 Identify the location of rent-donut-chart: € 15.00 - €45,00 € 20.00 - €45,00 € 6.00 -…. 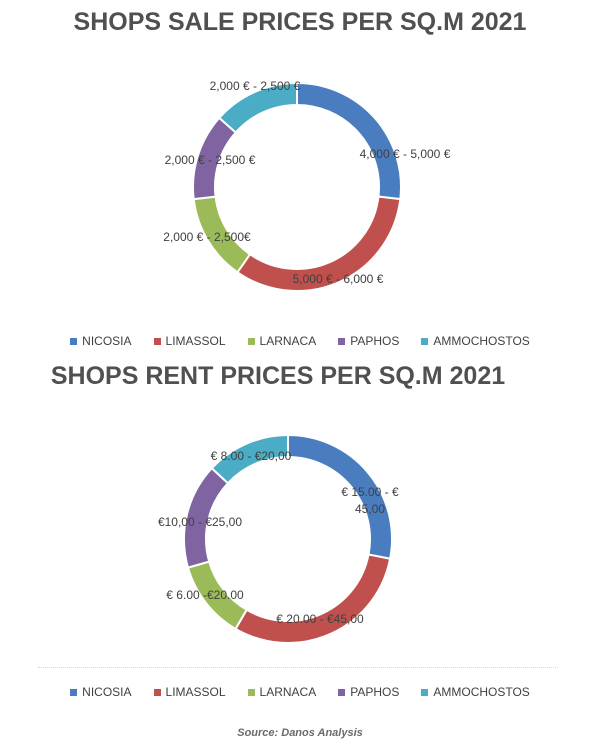
(278, 538).